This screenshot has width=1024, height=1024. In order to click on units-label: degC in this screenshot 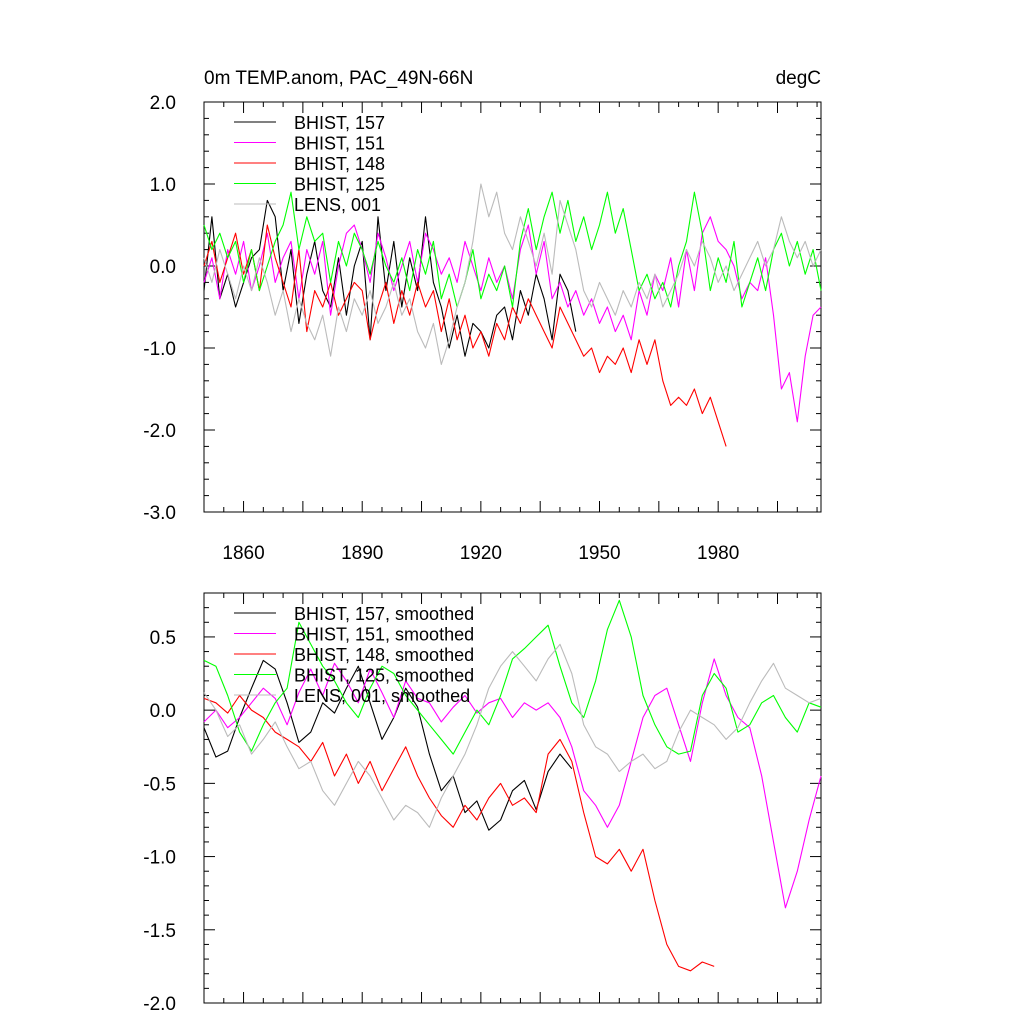, I will do `click(798, 78)`.